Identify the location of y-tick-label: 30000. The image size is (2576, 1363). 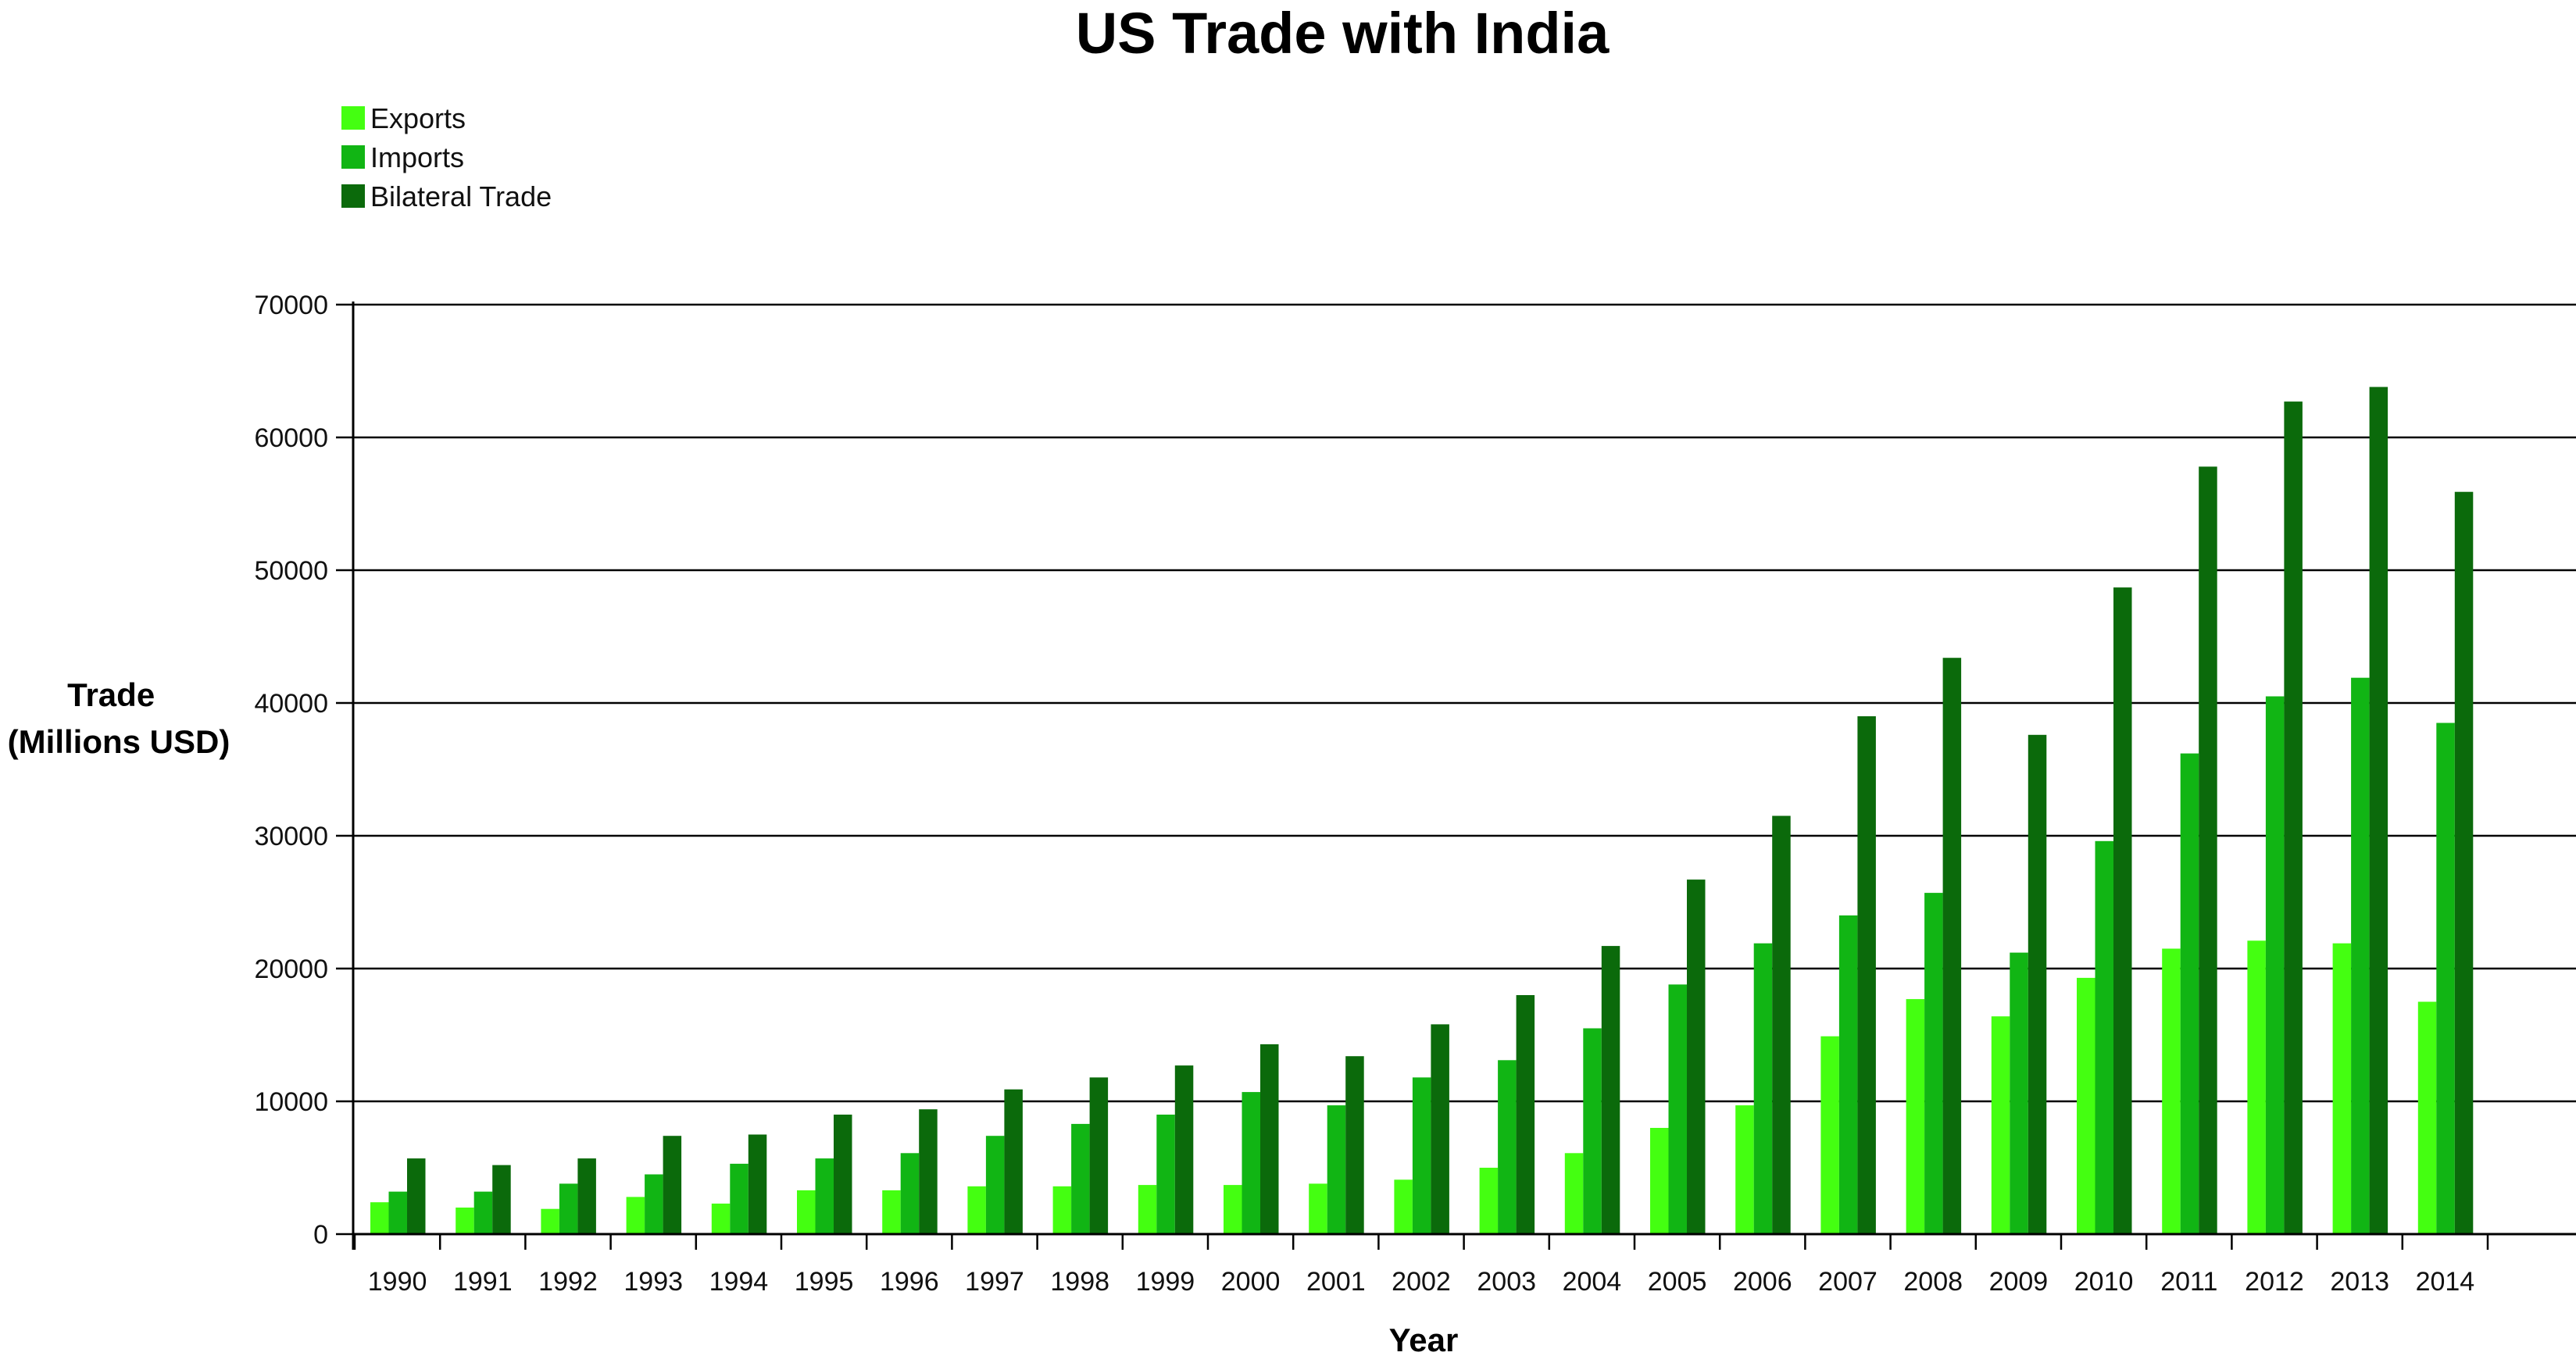
(291, 837).